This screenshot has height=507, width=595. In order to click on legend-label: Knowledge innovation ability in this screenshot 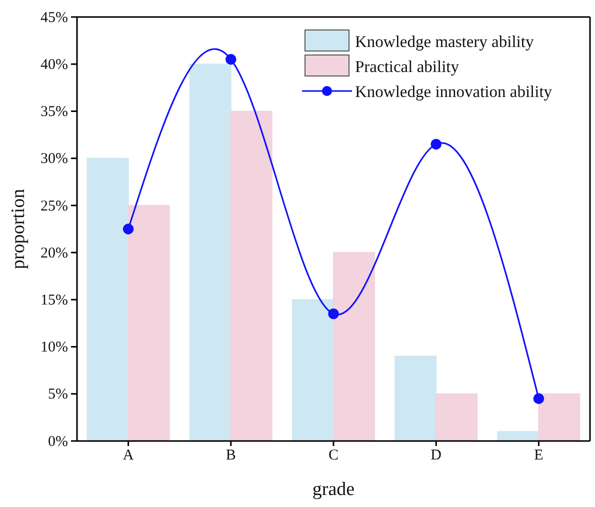, I will do `click(454, 91)`.